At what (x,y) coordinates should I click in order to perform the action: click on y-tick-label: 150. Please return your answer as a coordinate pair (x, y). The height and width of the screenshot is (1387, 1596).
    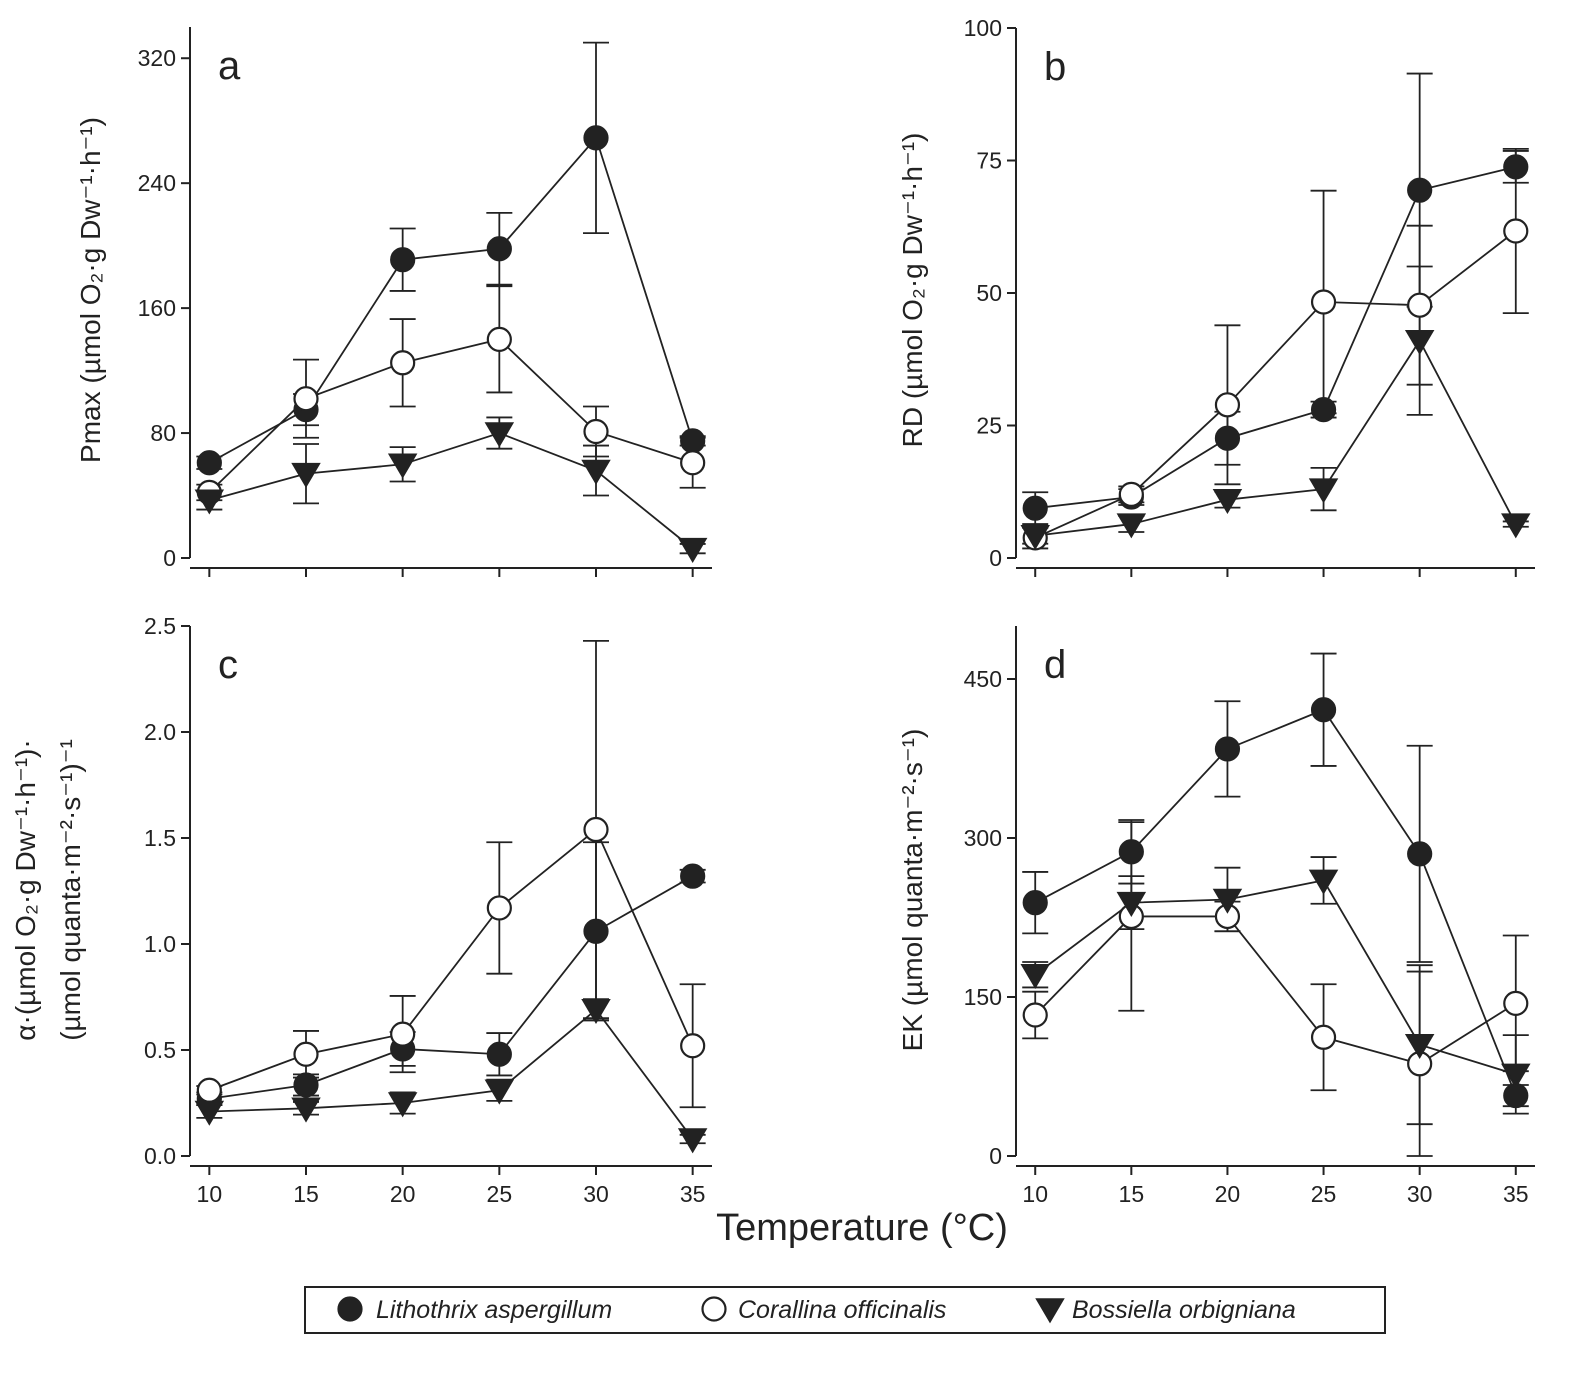
    Looking at the image, I should click on (983, 997).